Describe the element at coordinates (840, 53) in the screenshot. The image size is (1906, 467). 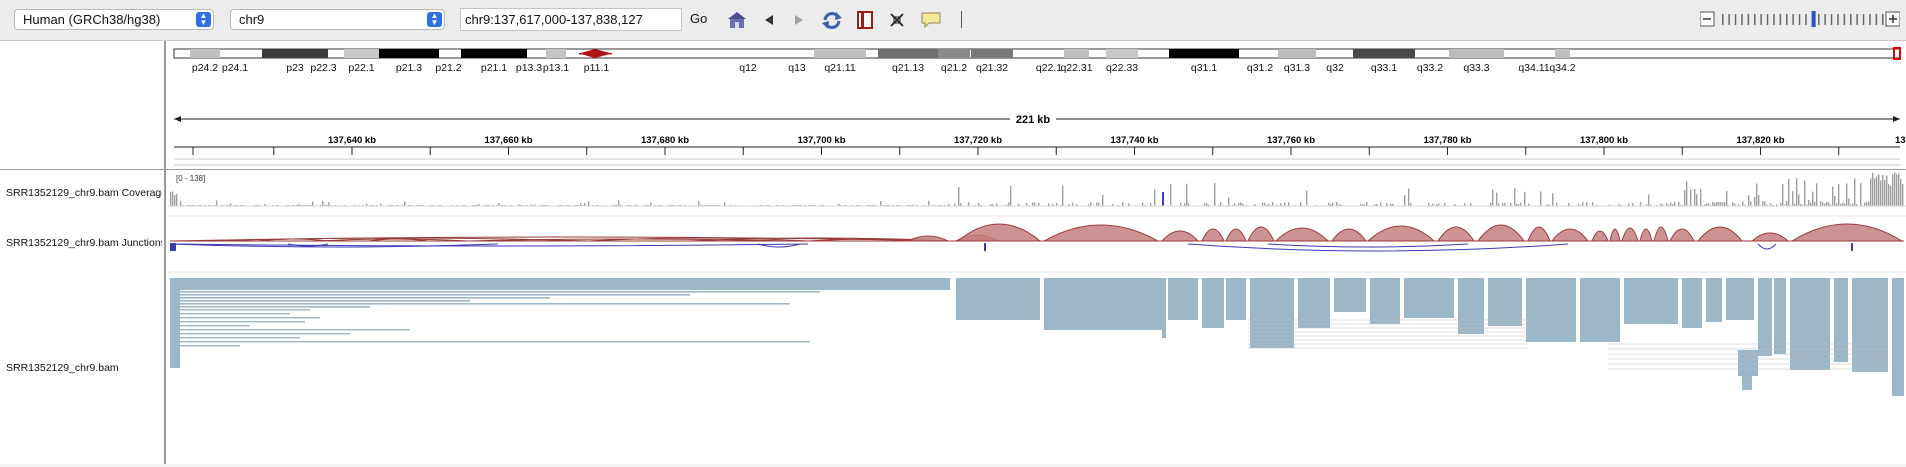
I see `ideogram-band-q21.11` at that location.